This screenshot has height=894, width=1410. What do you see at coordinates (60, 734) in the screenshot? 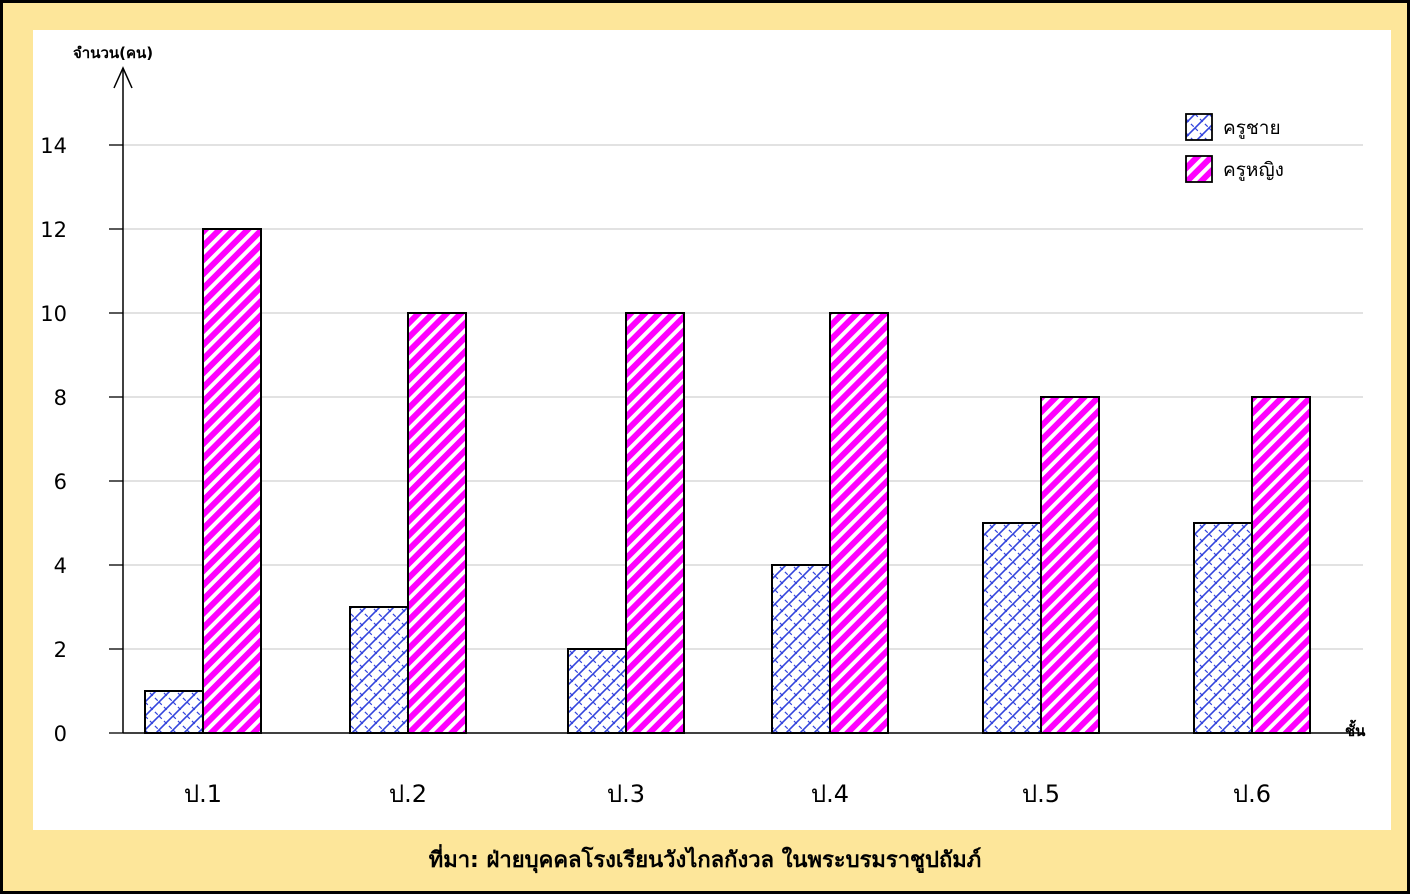
I see `y-tick-label: 0` at bounding box center [60, 734].